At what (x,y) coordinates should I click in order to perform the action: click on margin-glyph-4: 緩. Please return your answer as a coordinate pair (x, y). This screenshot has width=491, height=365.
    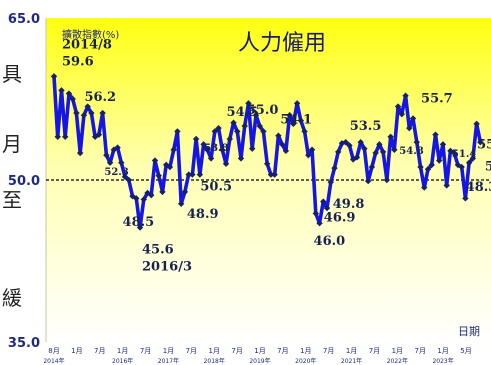
    Looking at the image, I should click on (12, 298).